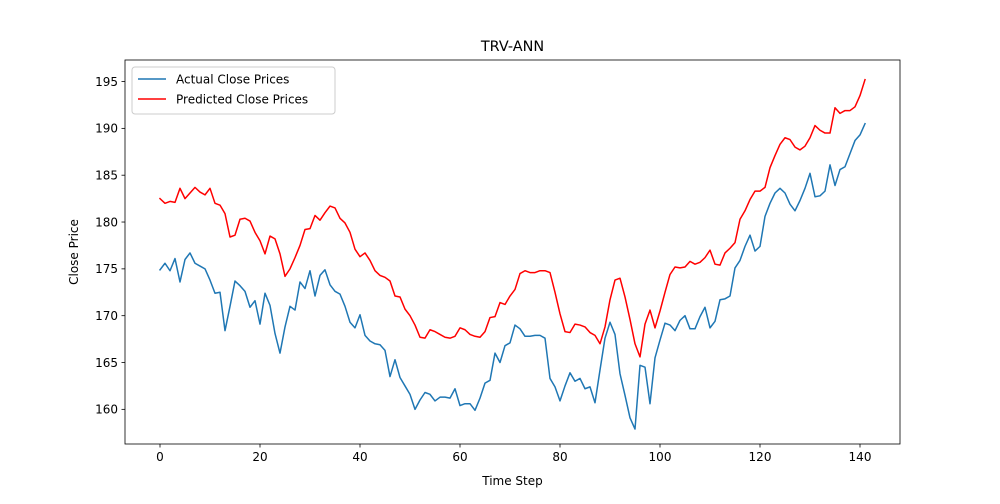 The width and height of the screenshot is (1000, 504). What do you see at coordinates (860, 457) in the screenshot?
I see `x-tick-label: 140` at bounding box center [860, 457].